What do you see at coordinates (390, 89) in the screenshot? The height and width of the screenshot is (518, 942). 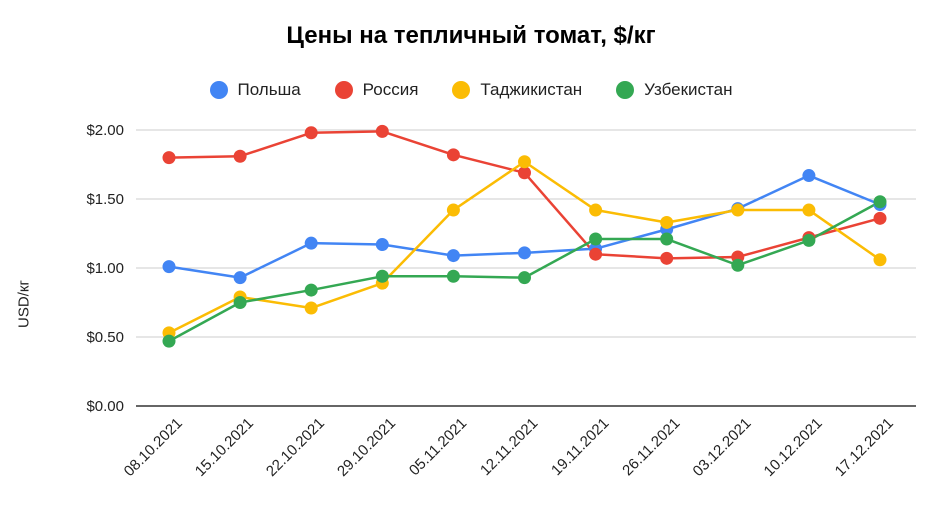 I see `legend-label: Россия` at bounding box center [390, 89].